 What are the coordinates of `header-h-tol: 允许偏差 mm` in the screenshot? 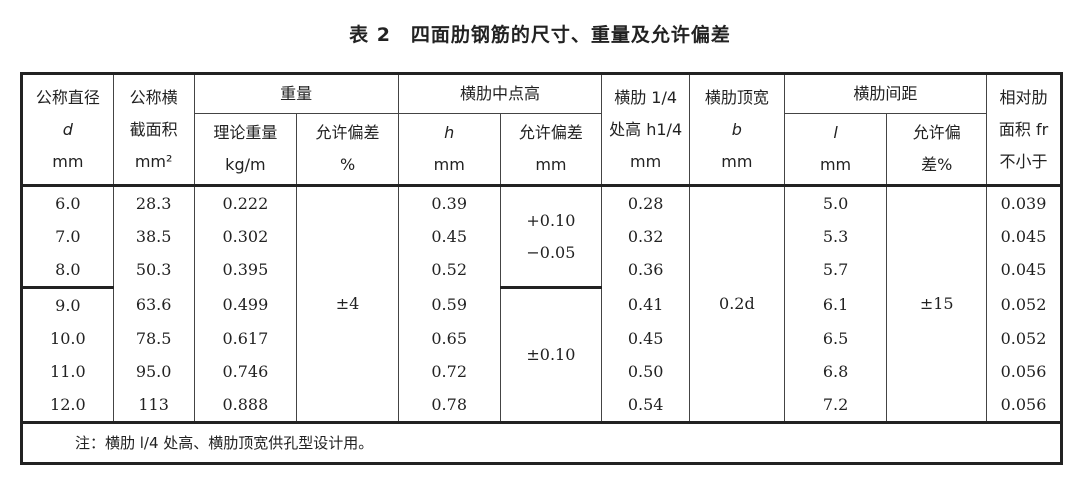 It's located at (551, 149).